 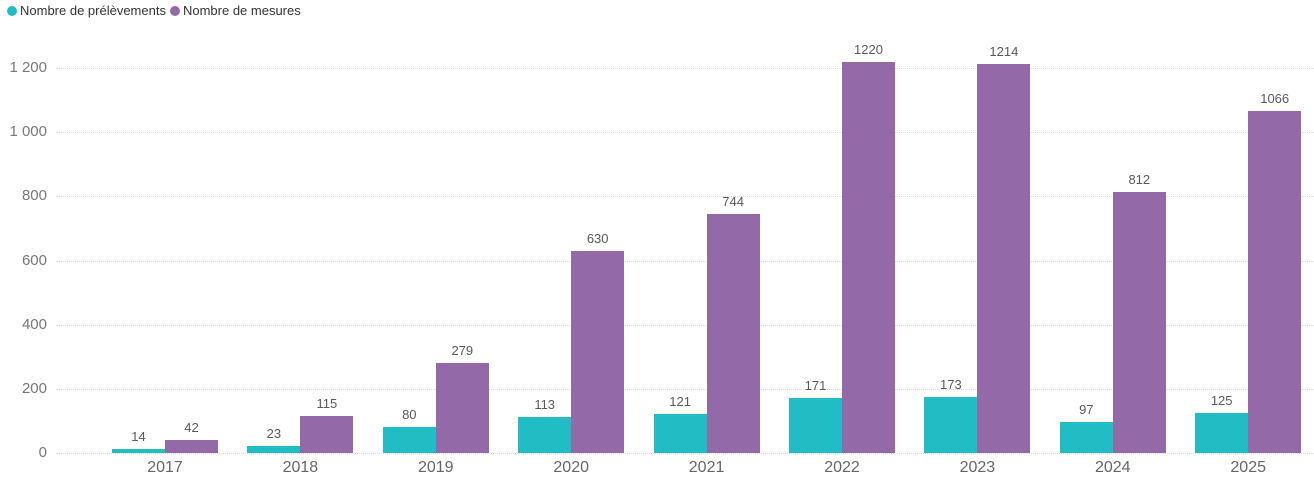 What do you see at coordinates (28, 132) in the screenshot?
I see `y-axis-tick-label: 1 000` at bounding box center [28, 132].